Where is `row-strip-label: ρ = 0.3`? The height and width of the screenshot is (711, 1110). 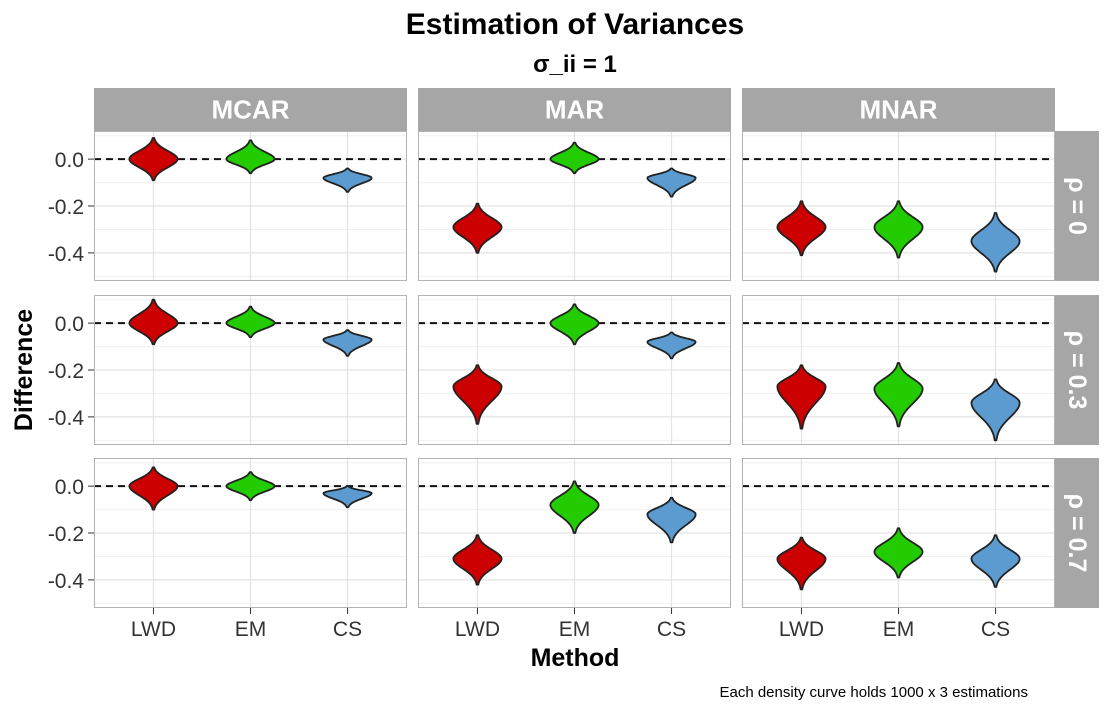 row-strip-label: ρ = 0.3 is located at coordinates (1077, 370).